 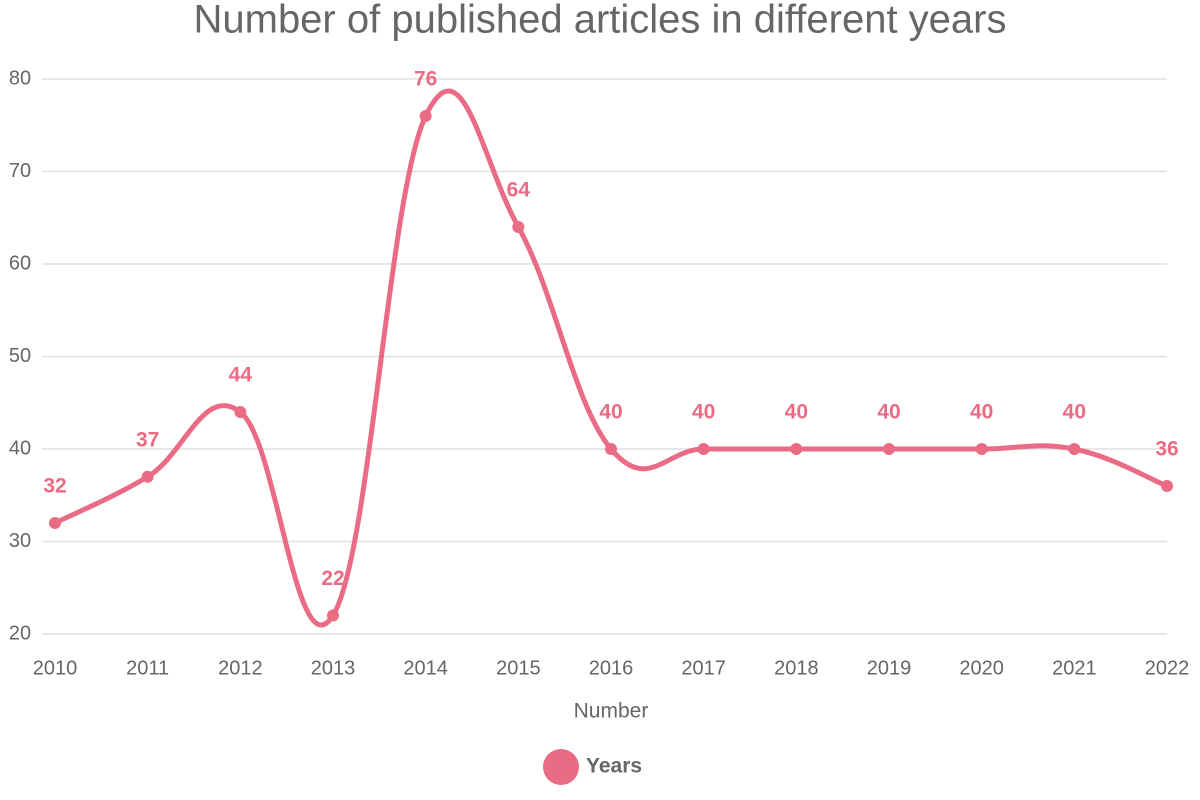 What do you see at coordinates (519, 190) in the screenshot?
I see `data-label: 64` at bounding box center [519, 190].